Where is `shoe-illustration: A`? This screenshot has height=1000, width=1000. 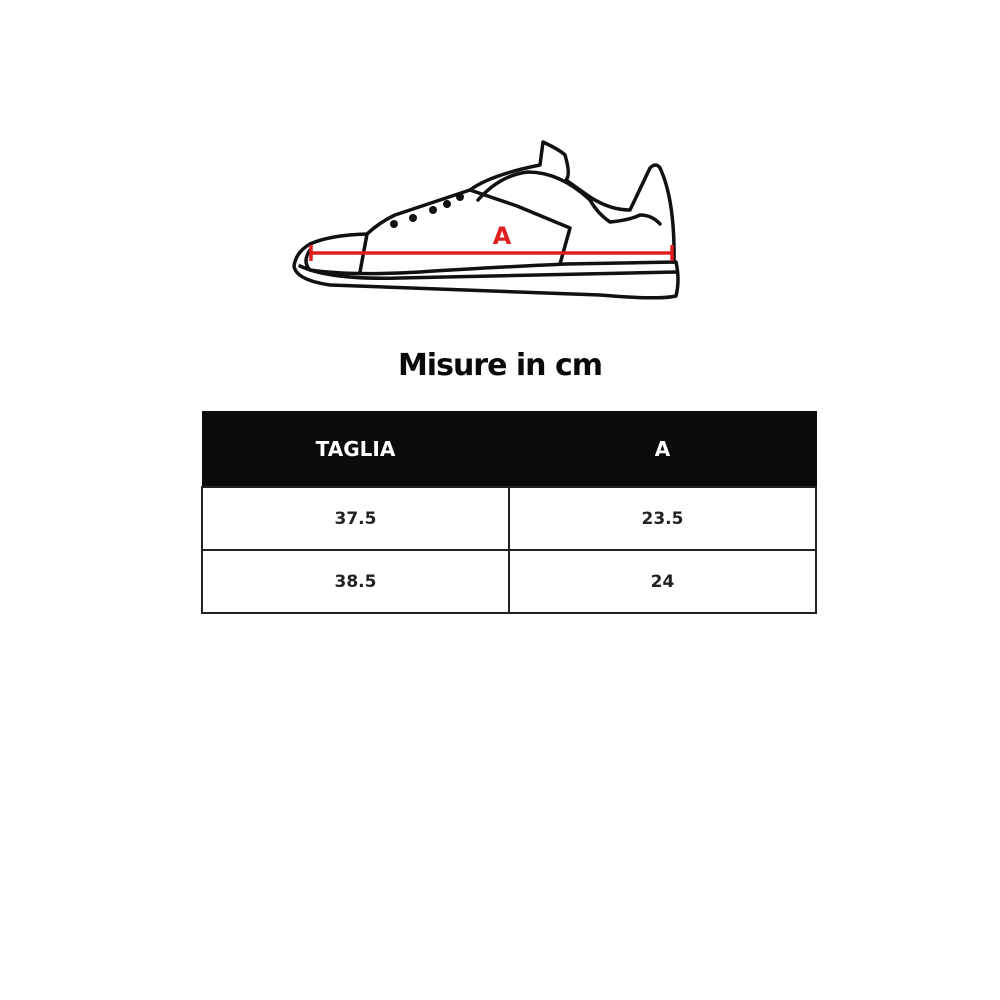
shoe-illustration: A is located at coordinates (486, 220).